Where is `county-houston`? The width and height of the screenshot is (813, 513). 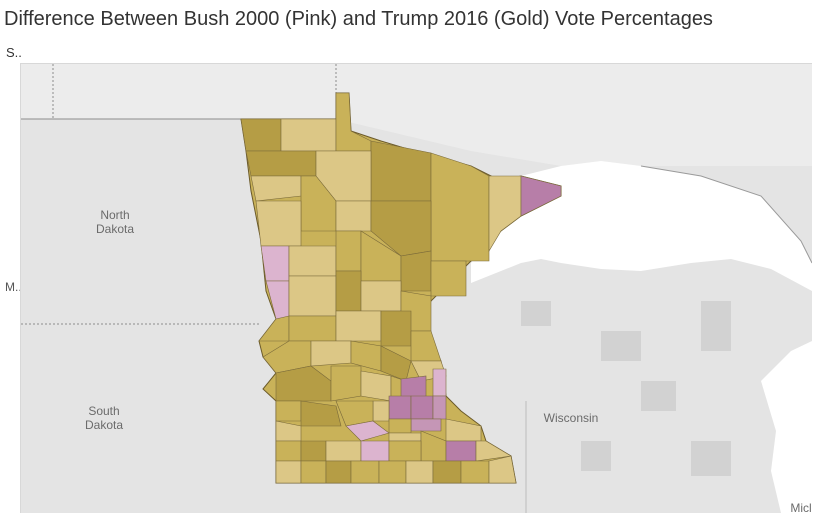 county-houston is located at coordinates (502, 469).